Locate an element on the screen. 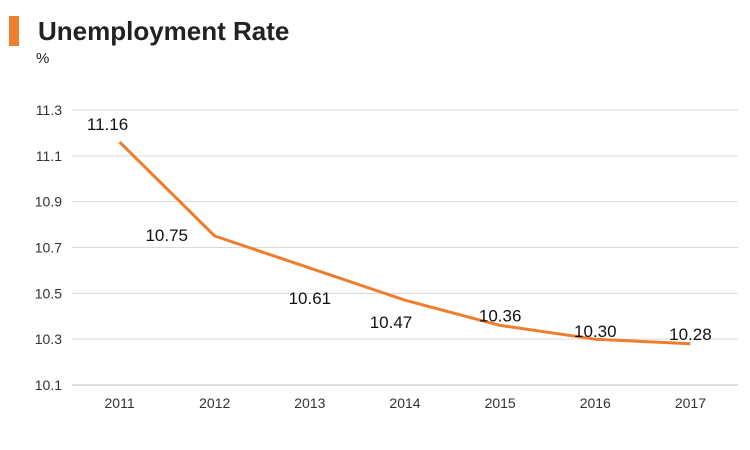 This screenshot has height=450, width=750. chart-title: Unemployment Rate is located at coordinates (164, 31).